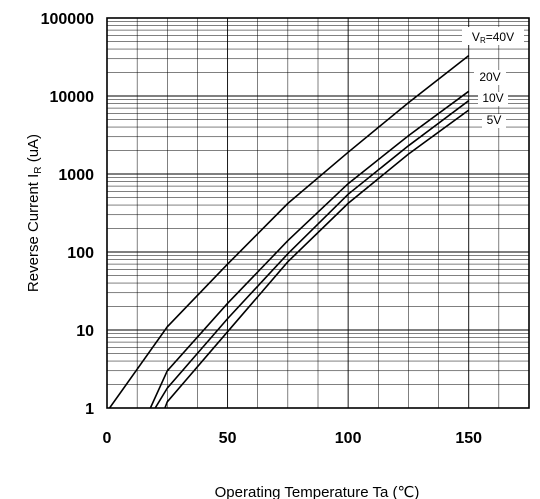  I want to click on series-label-main: V, so click(476, 37).